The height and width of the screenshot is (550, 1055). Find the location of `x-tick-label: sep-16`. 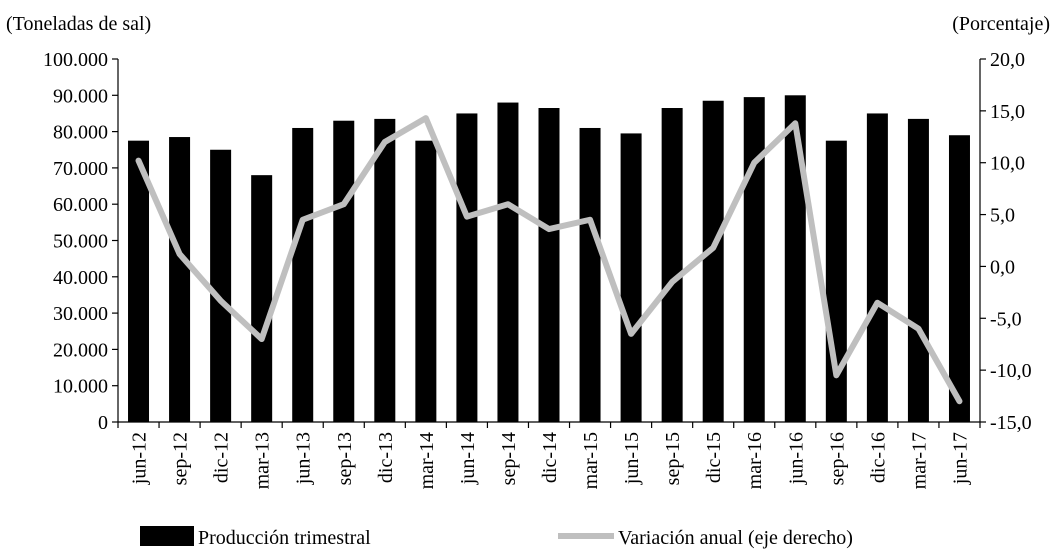

x-tick-label: sep-16 is located at coordinates (837, 458).